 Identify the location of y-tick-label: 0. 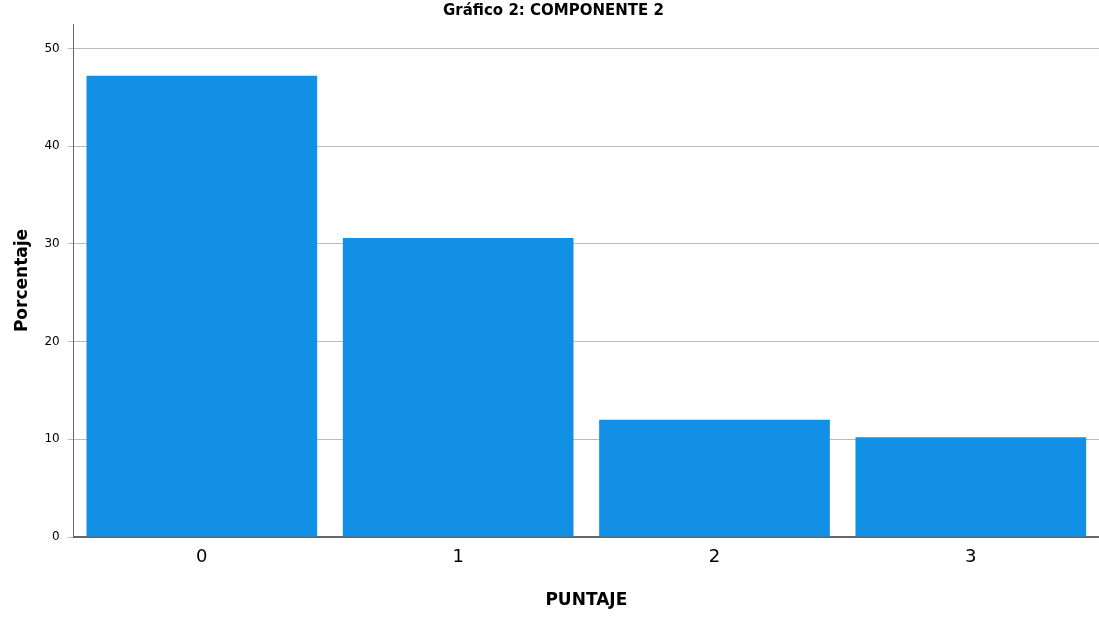
(56, 536).